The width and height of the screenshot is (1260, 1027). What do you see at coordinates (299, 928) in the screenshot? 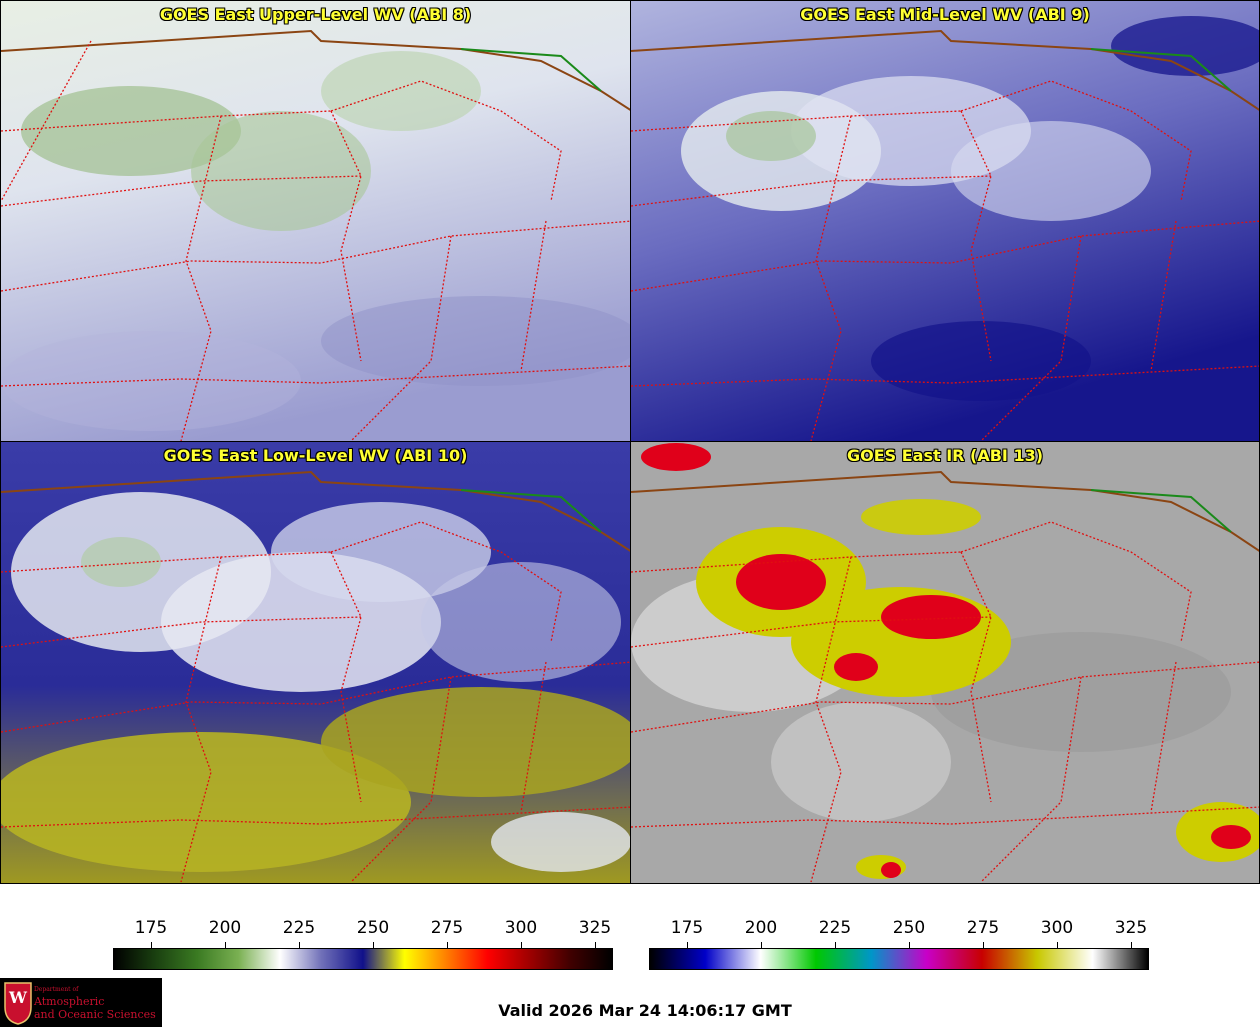
I see `colorbar_wv-tick-label: 225` at bounding box center [299, 928].